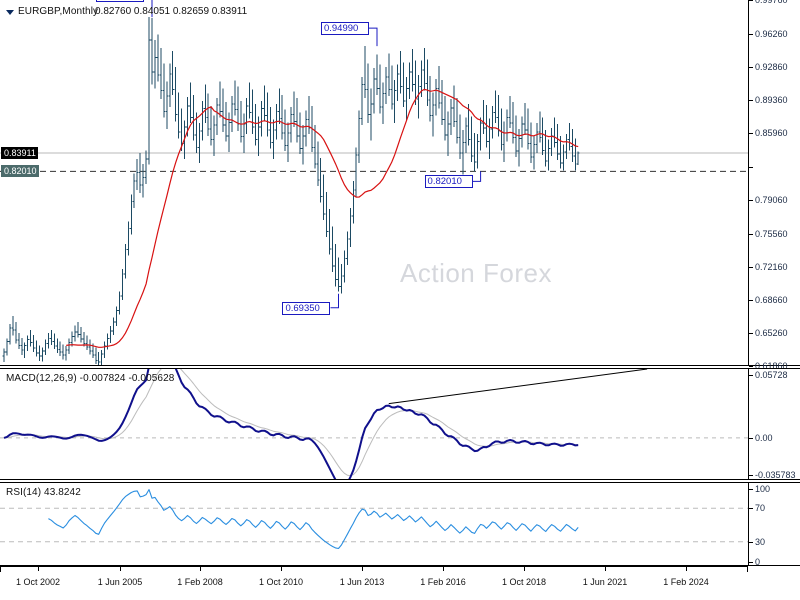 This screenshot has width=800, height=600. Describe the element at coordinates (20, 171) in the screenshot. I see `level-price-tag: 0.82010` at that location.